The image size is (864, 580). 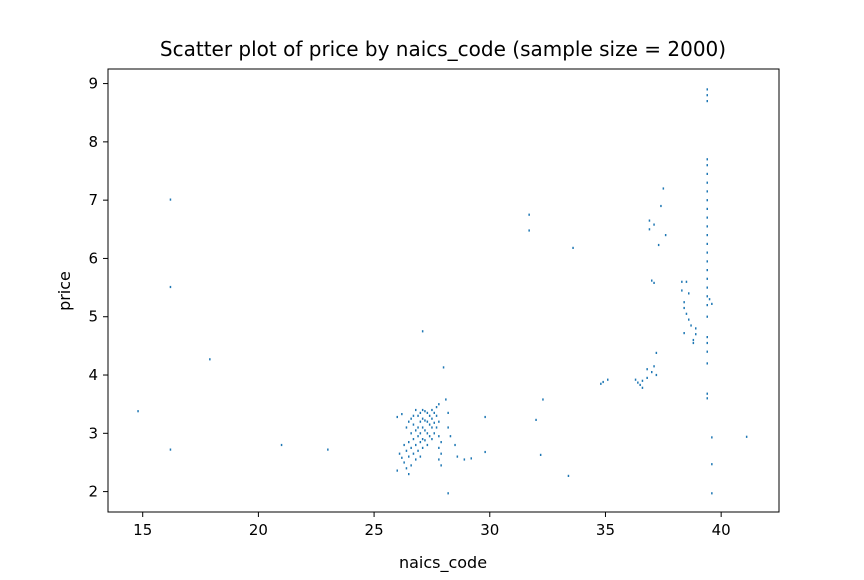 I want to click on y-tick-label: 2, so click(x=93, y=492).